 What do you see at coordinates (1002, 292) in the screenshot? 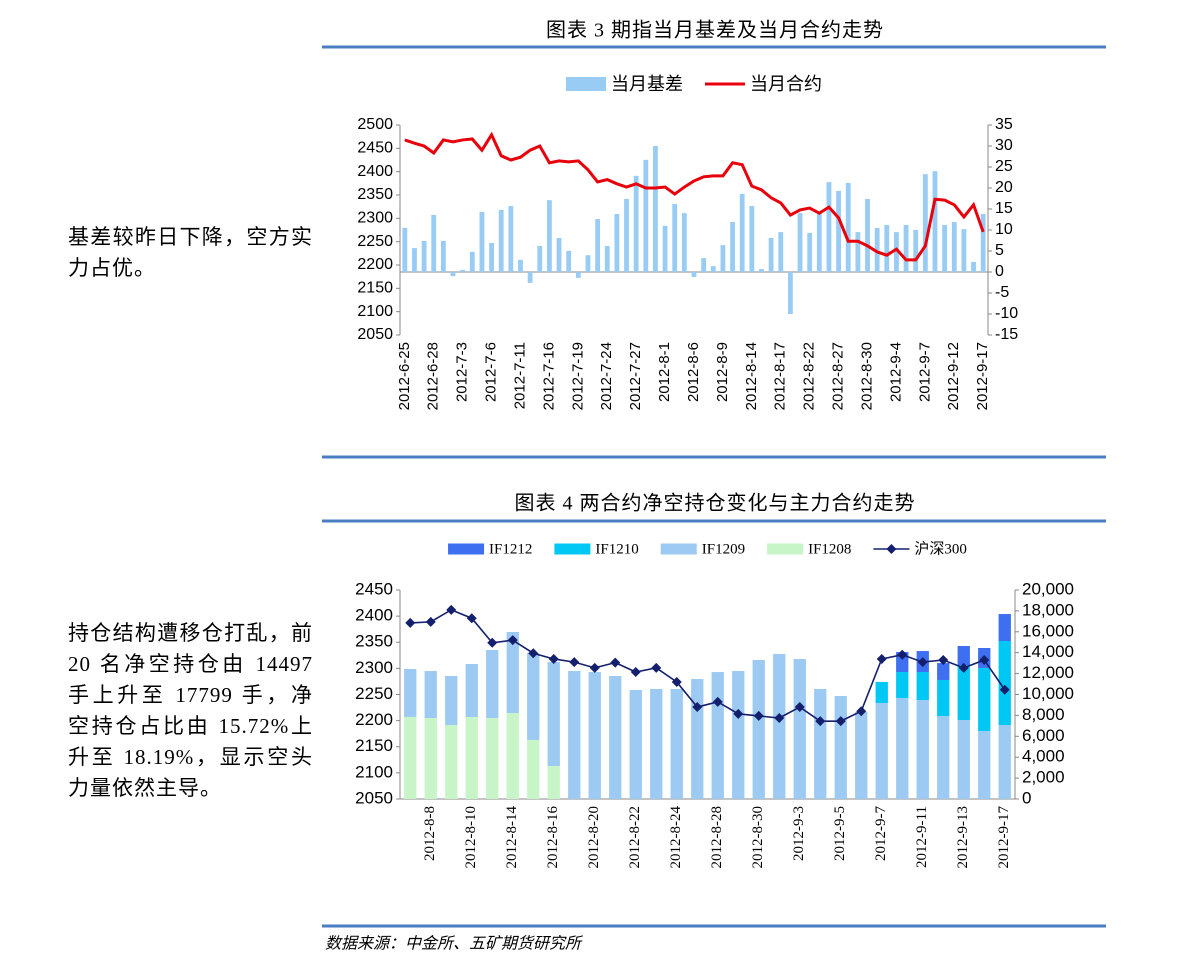
I see `y2-tick-label: -5` at bounding box center [1002, 292].